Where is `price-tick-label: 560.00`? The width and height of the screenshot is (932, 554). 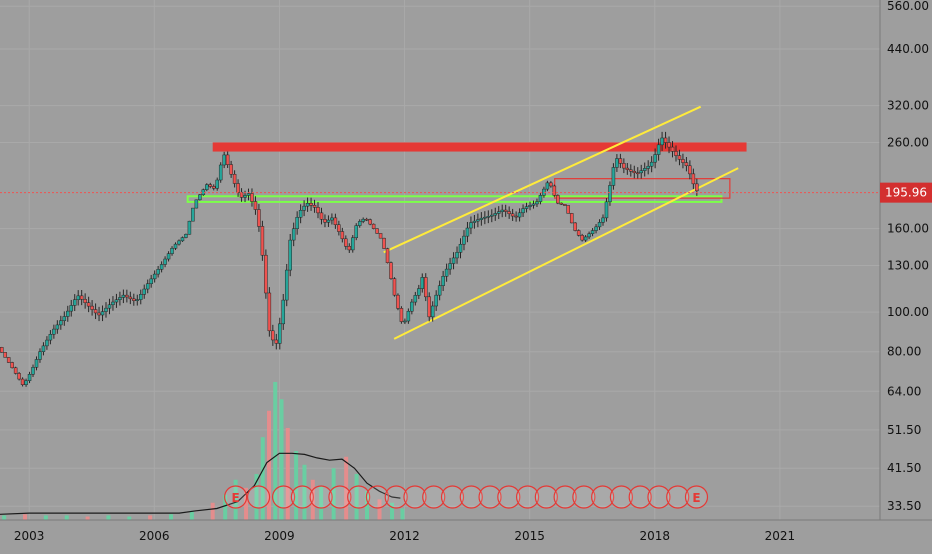 price-tick-label: 560.00 is located at coordinates (908, 6).